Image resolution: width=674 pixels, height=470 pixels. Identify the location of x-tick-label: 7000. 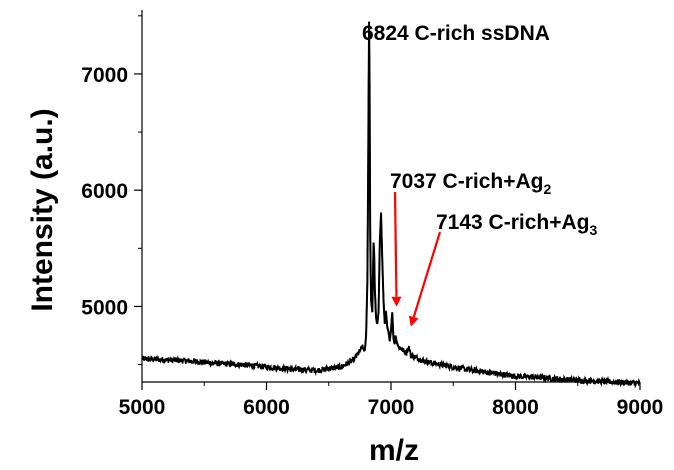
(391, 407).